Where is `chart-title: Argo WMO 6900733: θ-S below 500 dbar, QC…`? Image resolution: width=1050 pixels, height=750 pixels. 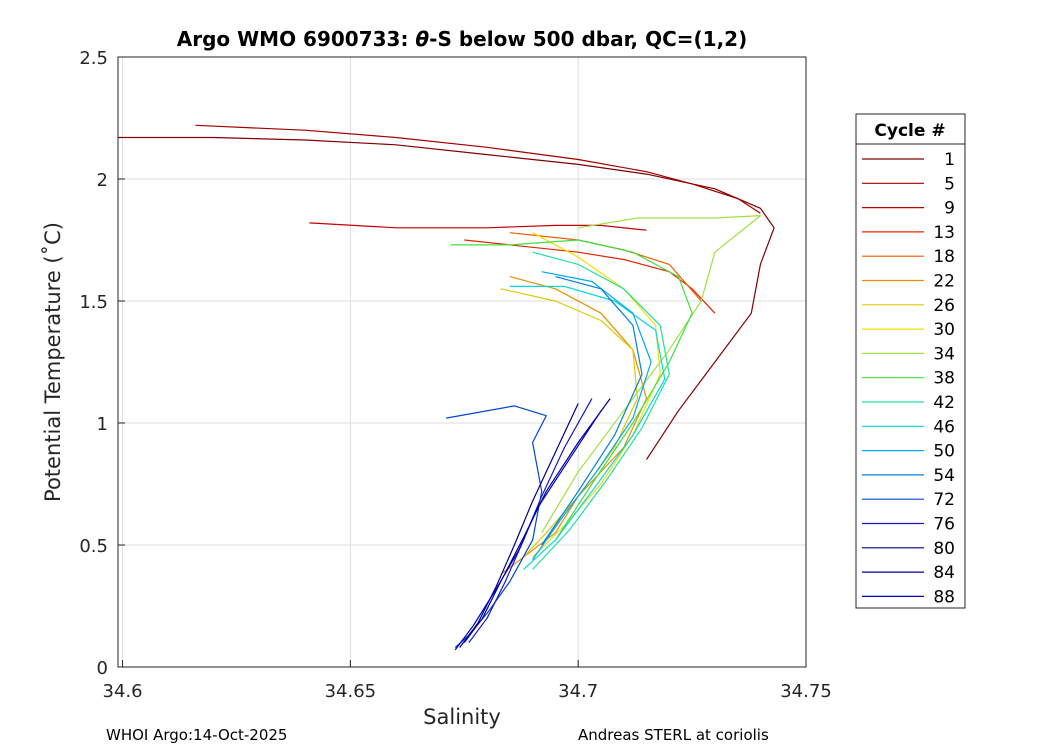 chart-title: Argo WMO 6900733: θ-S below 500 dbar, QC… is located at coordinates (462, 39).